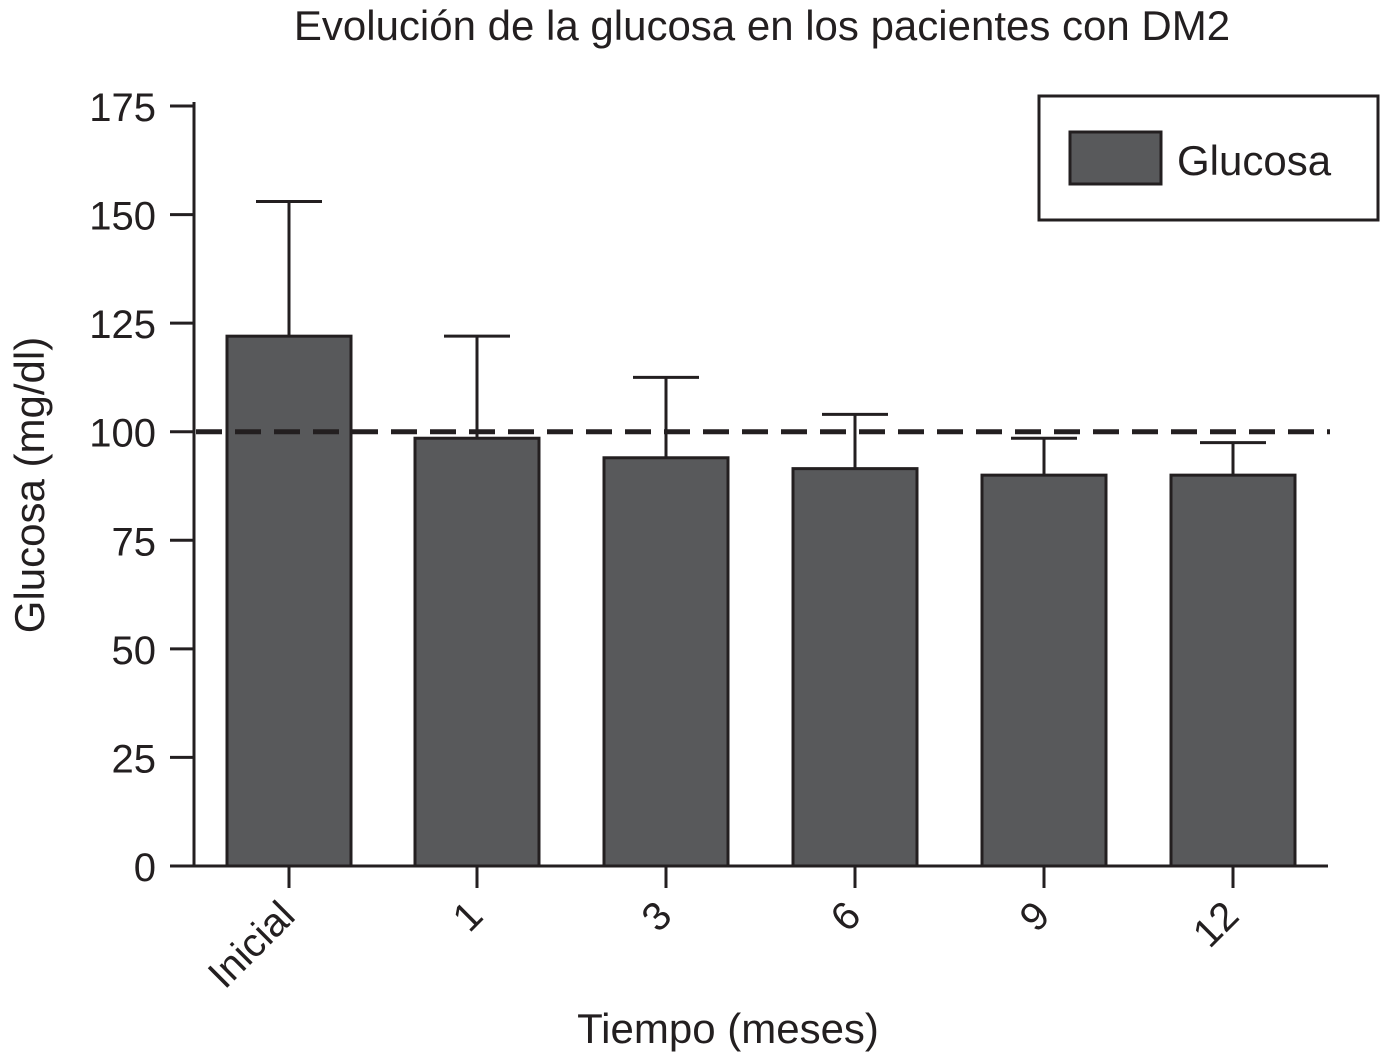 The image size is (1380, 1053). Describe the element at coordinates (122, 217) in the screenshot. I see `y-tick-label: 150` at that location.